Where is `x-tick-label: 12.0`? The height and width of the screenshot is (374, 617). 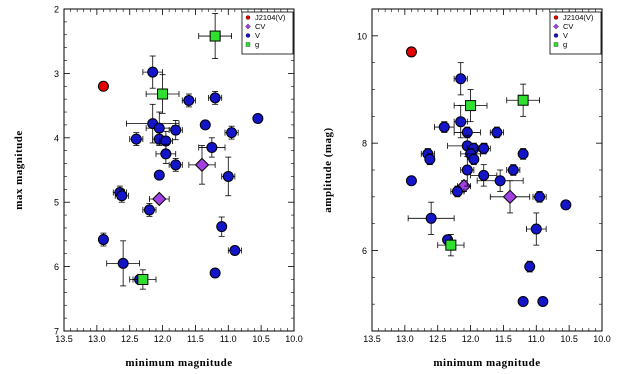
x-tick-label: 12.0 is located at coordinates (163, 339).